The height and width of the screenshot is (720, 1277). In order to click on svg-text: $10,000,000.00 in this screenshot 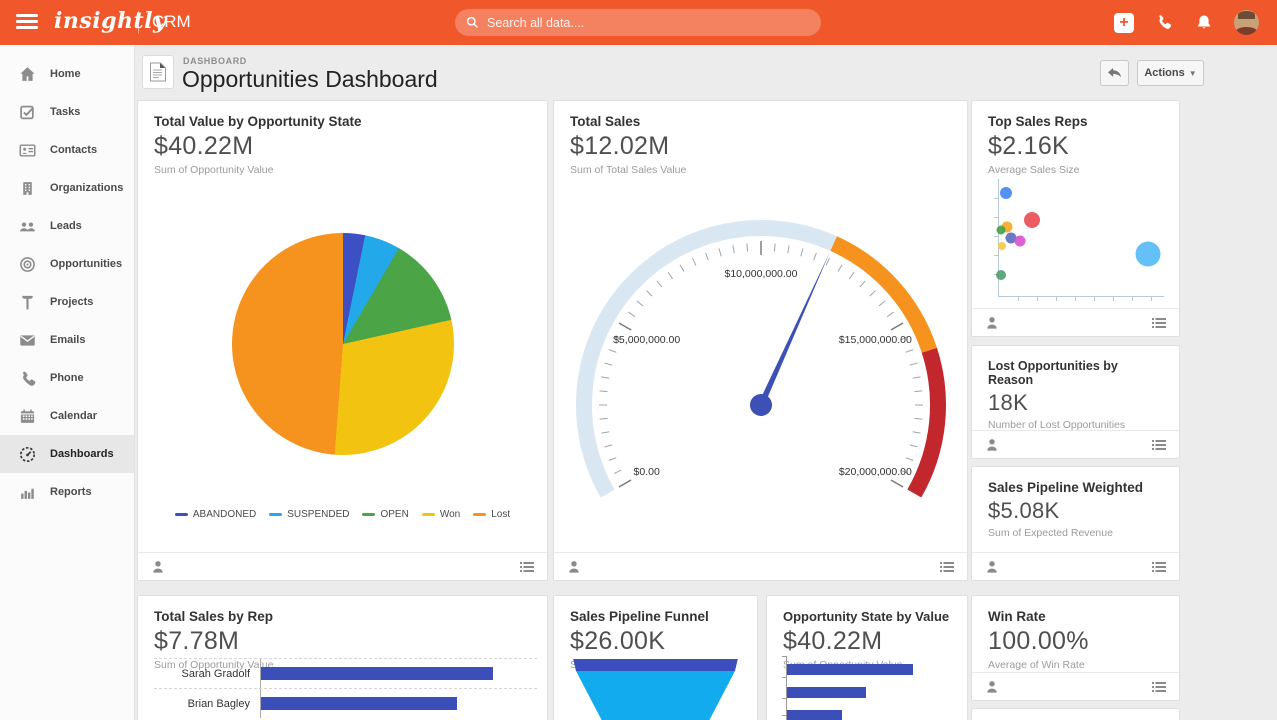, I will do `click(761, 274)`.